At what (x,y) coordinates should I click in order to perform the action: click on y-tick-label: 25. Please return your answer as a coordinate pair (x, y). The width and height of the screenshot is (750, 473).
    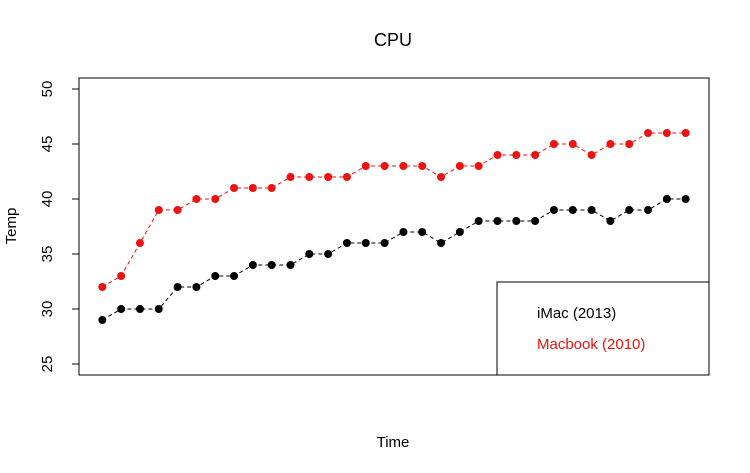
    Looking at the image, I should click on (47, 364).